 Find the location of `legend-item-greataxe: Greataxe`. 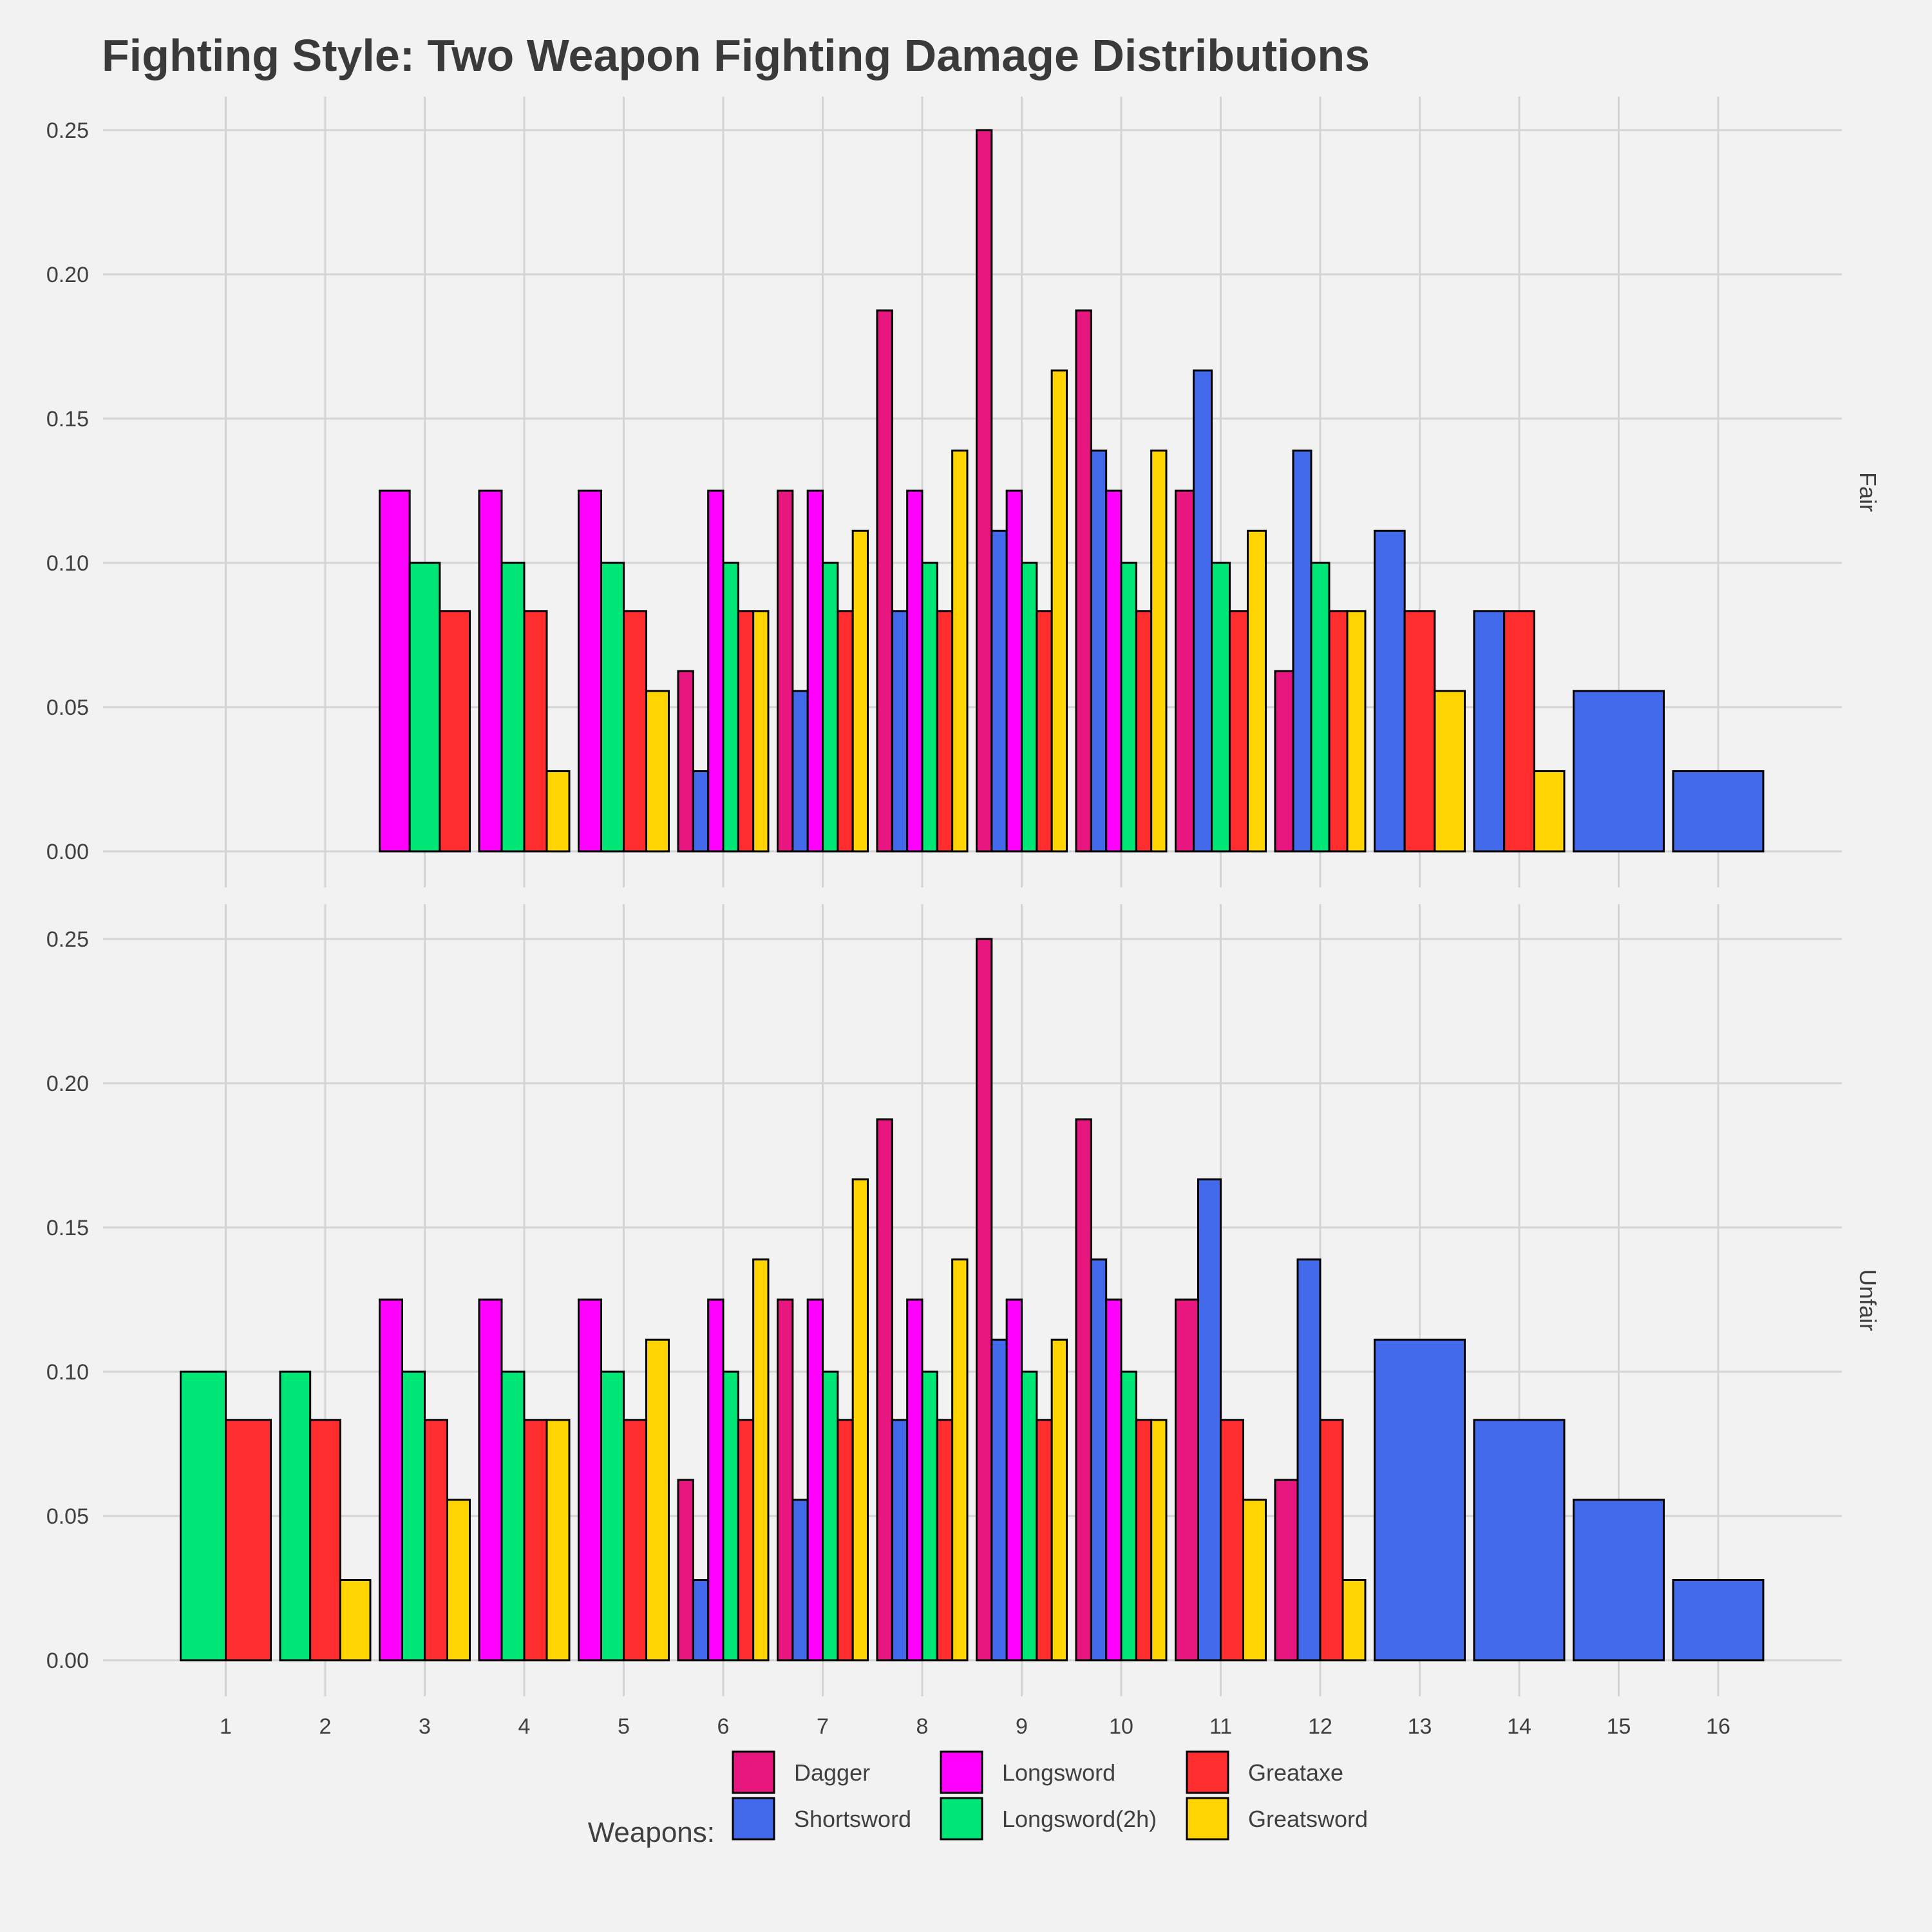

legend-item-greataxe: Greataxe is located at coordinates (1264, 1772).